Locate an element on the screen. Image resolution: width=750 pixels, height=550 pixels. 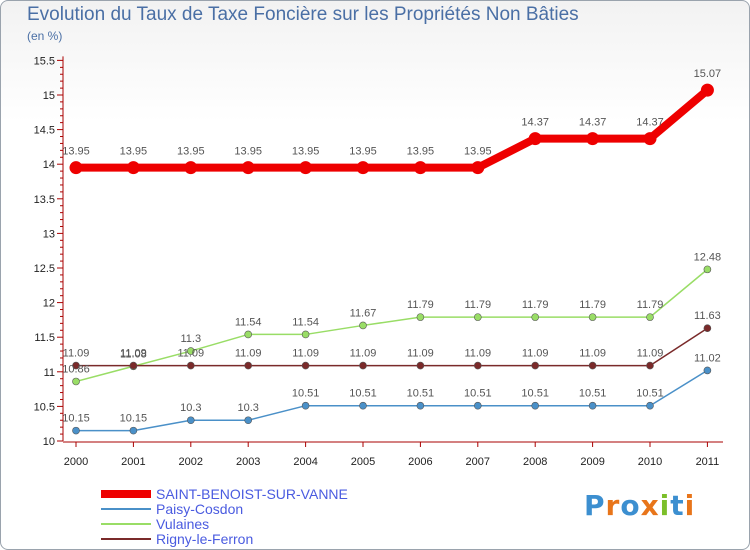
data-label: 11.3 is located at coordinates (191, 339).